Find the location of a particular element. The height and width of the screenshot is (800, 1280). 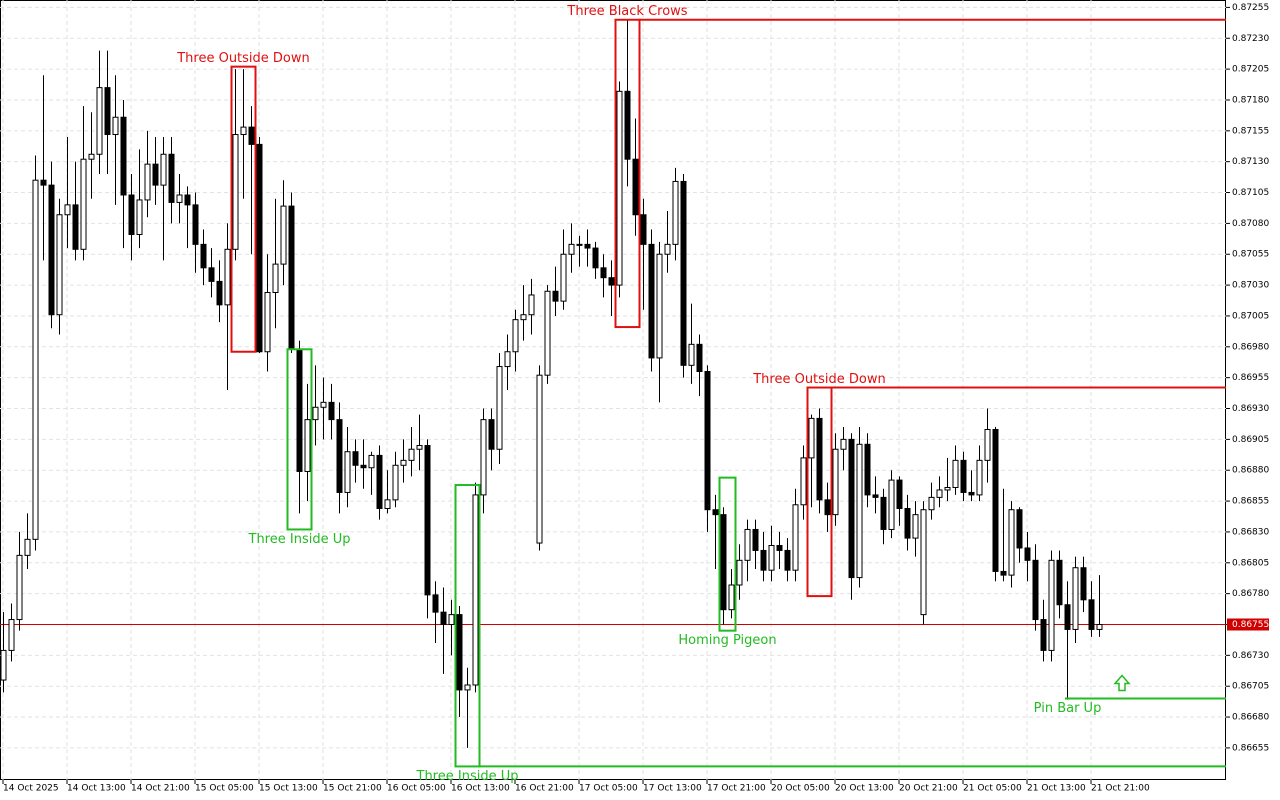

pattern-label: Three Black Crows is located at coordinates (626, 11).